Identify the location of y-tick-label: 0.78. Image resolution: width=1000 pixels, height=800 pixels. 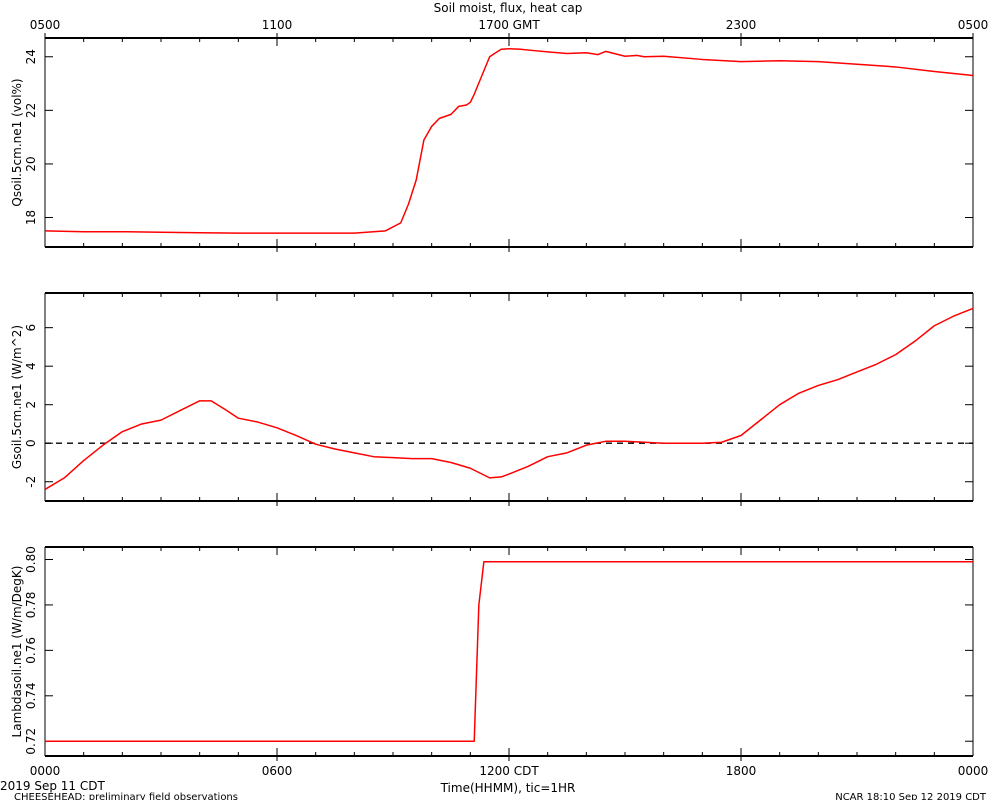
(31, 605).